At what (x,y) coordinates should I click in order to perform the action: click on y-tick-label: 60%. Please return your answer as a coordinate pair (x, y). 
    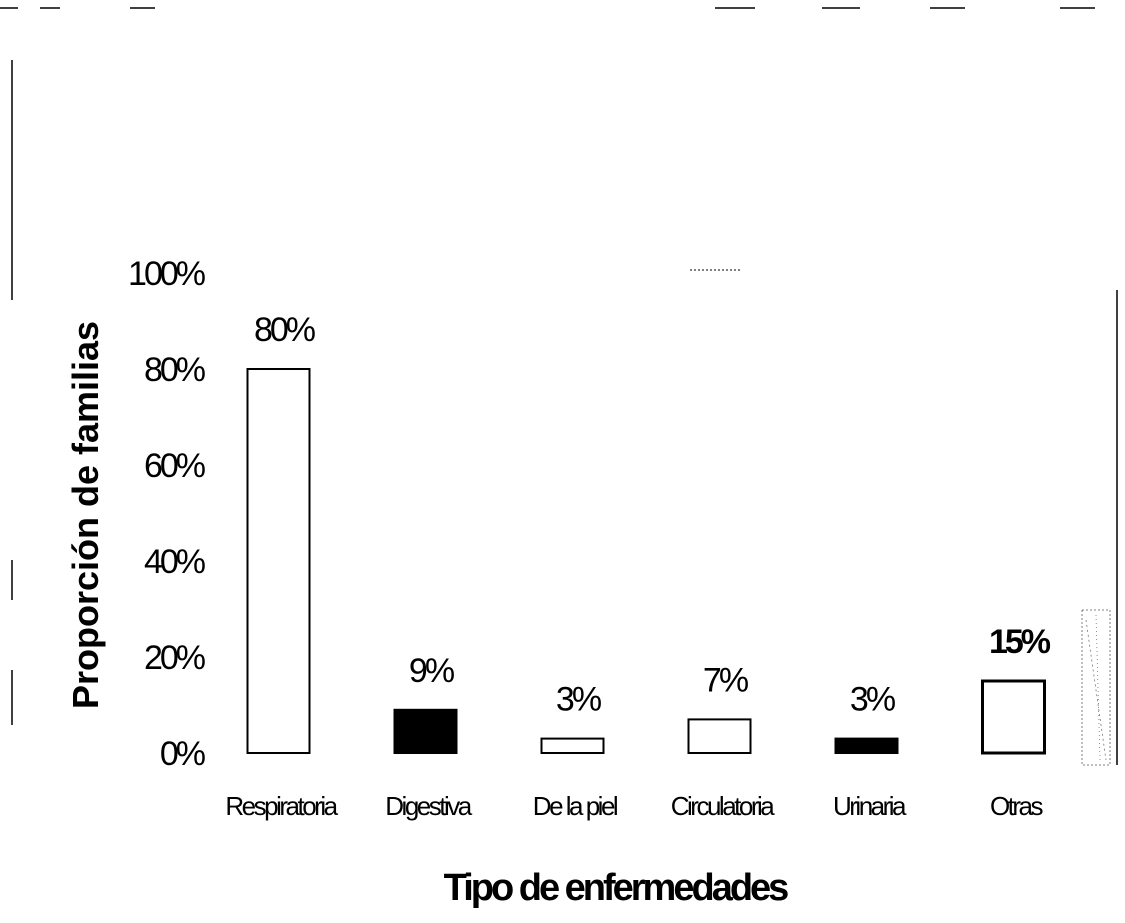
    Looking at the image, I should click on (175, 466).